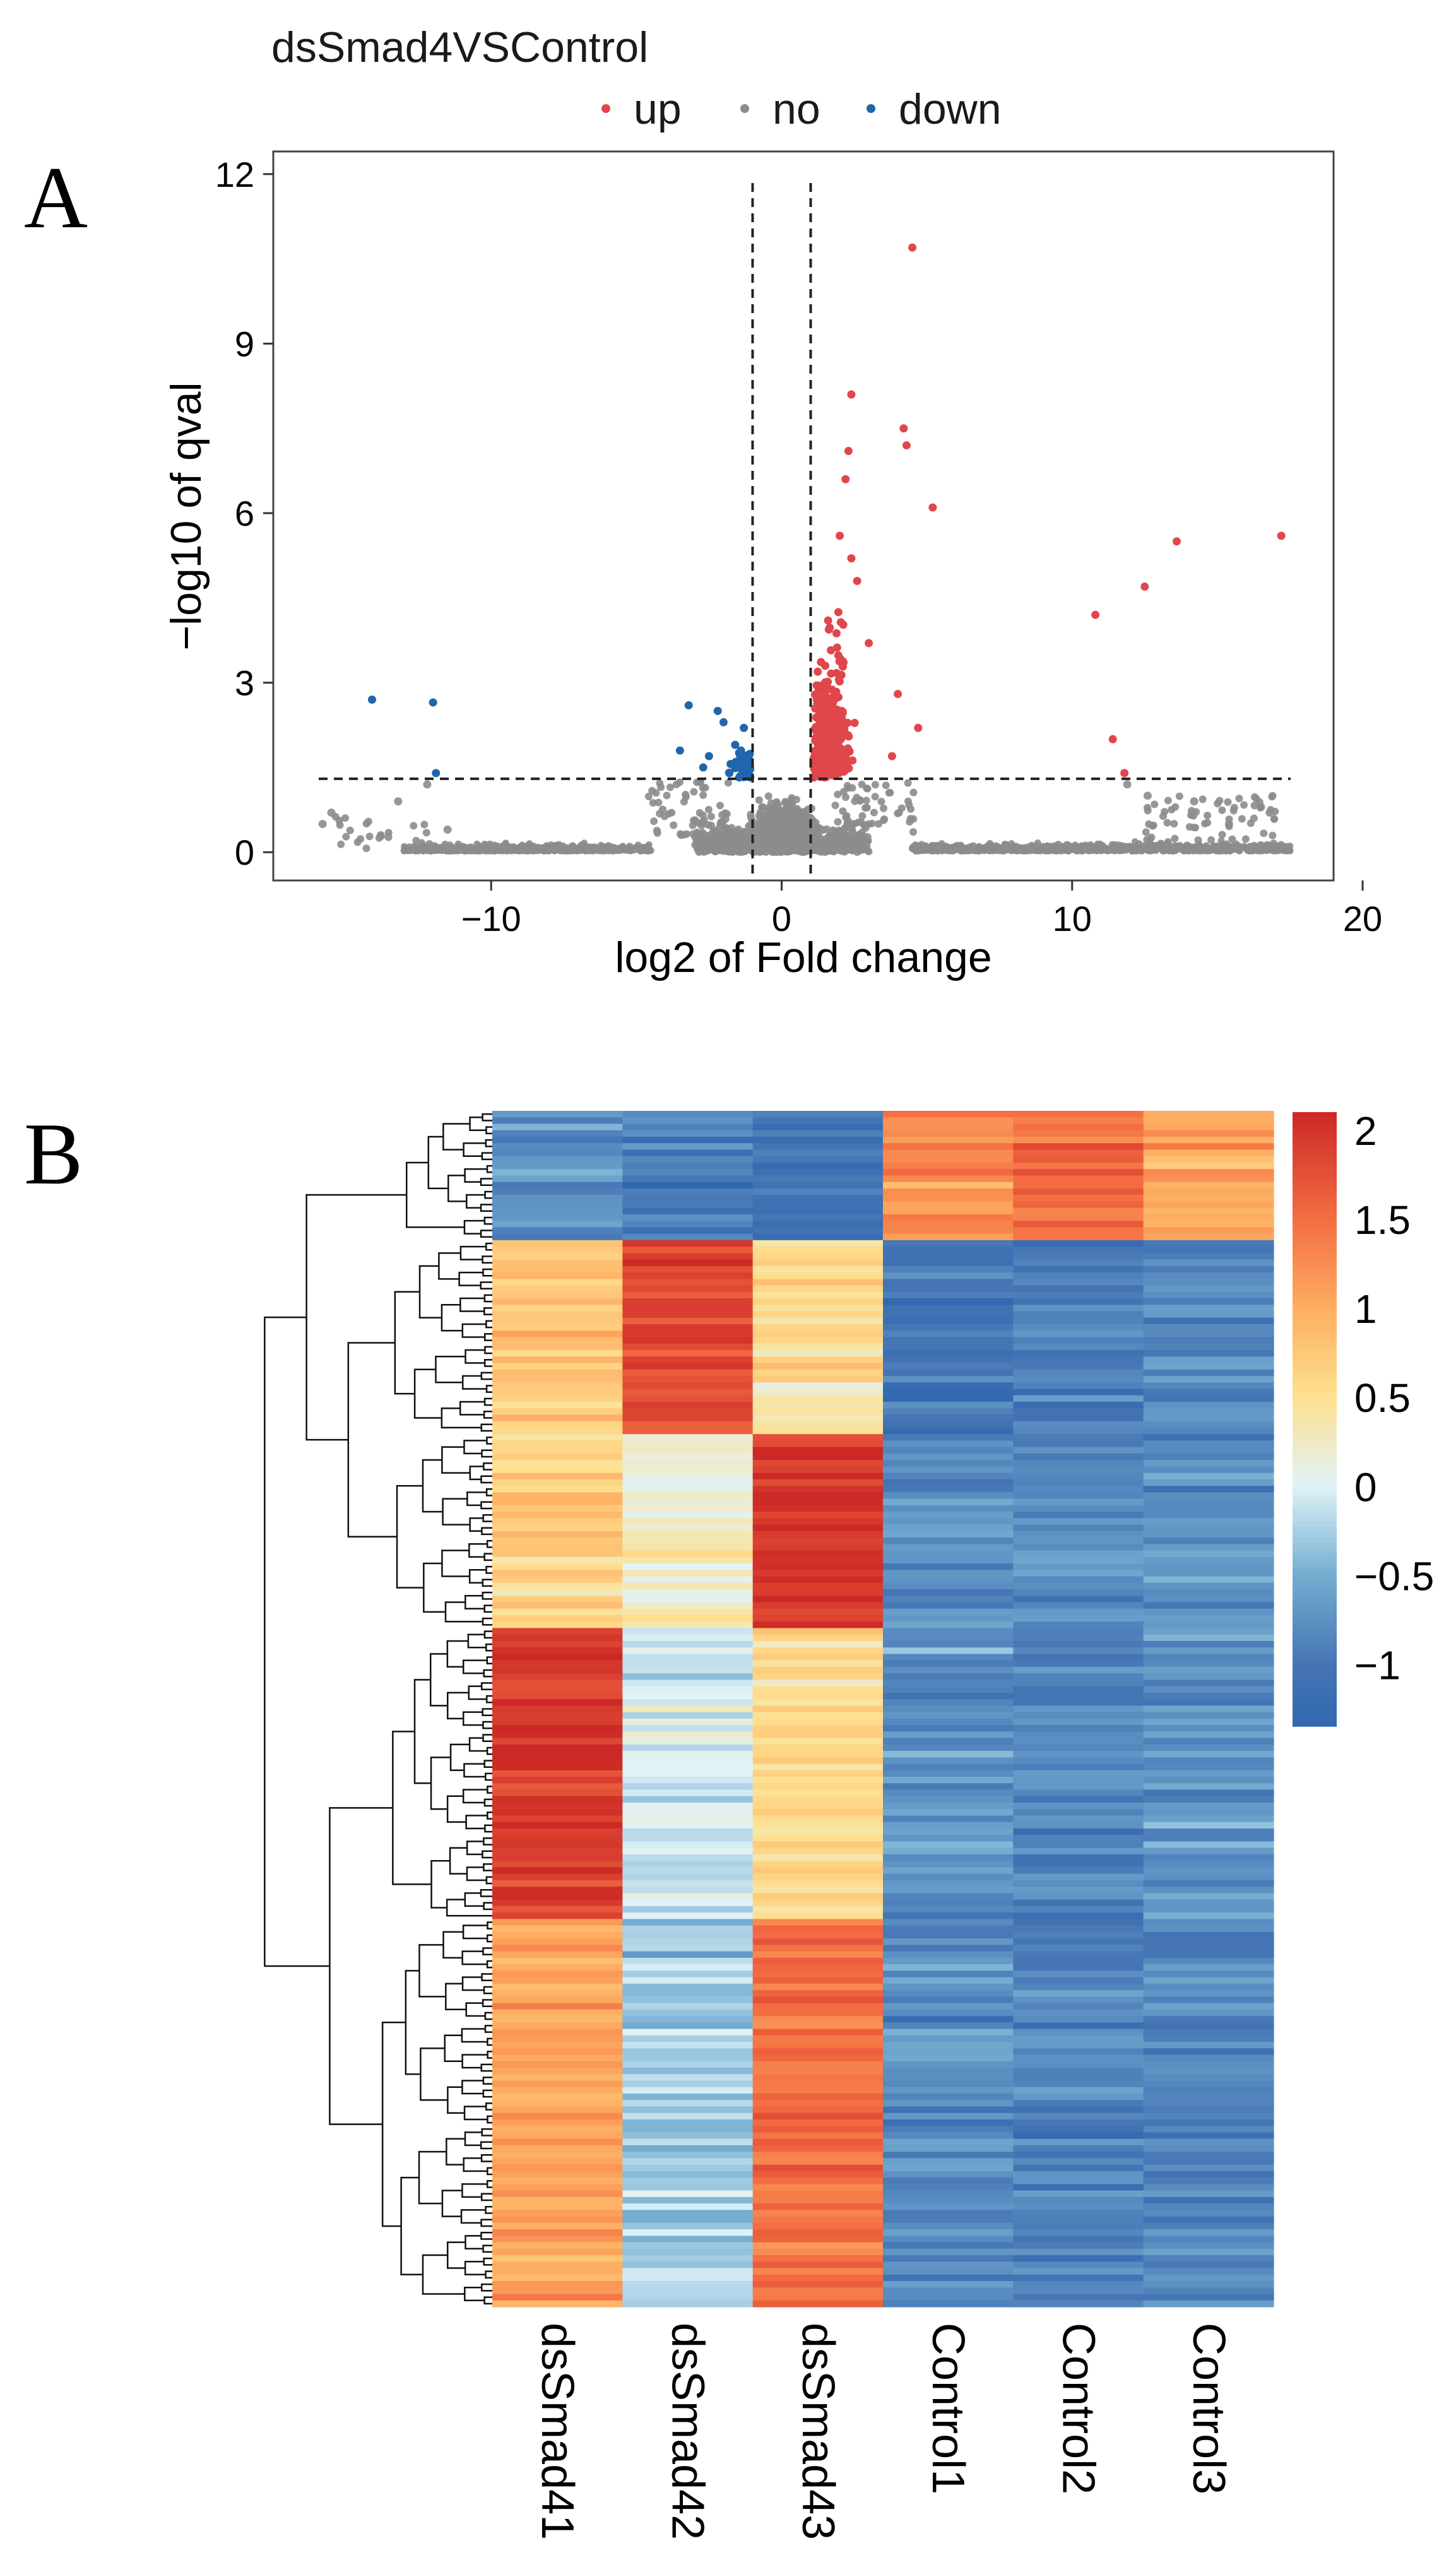 This screenshot has width=1456, height=2560. I want to click on legend-marker-no, so click(744, 109).